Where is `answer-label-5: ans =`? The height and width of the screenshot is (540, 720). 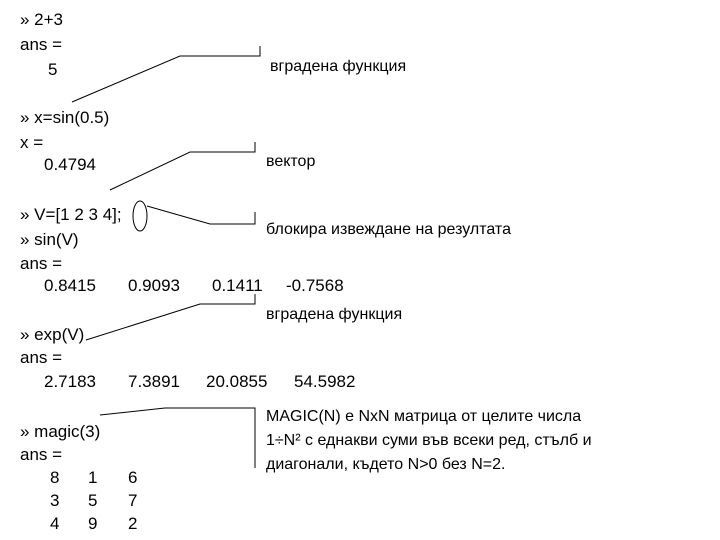
answer-label-5: ans = is located at coordinates (41, 357).